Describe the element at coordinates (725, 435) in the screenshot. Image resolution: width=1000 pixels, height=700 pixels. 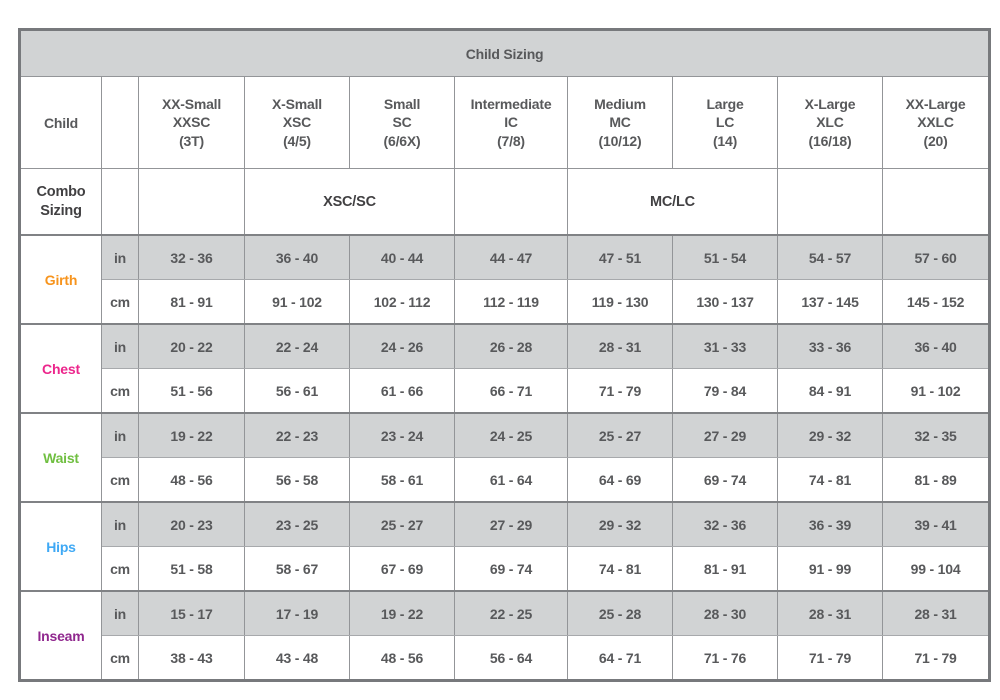
I see `value-cell: 27 - 29` at that location.